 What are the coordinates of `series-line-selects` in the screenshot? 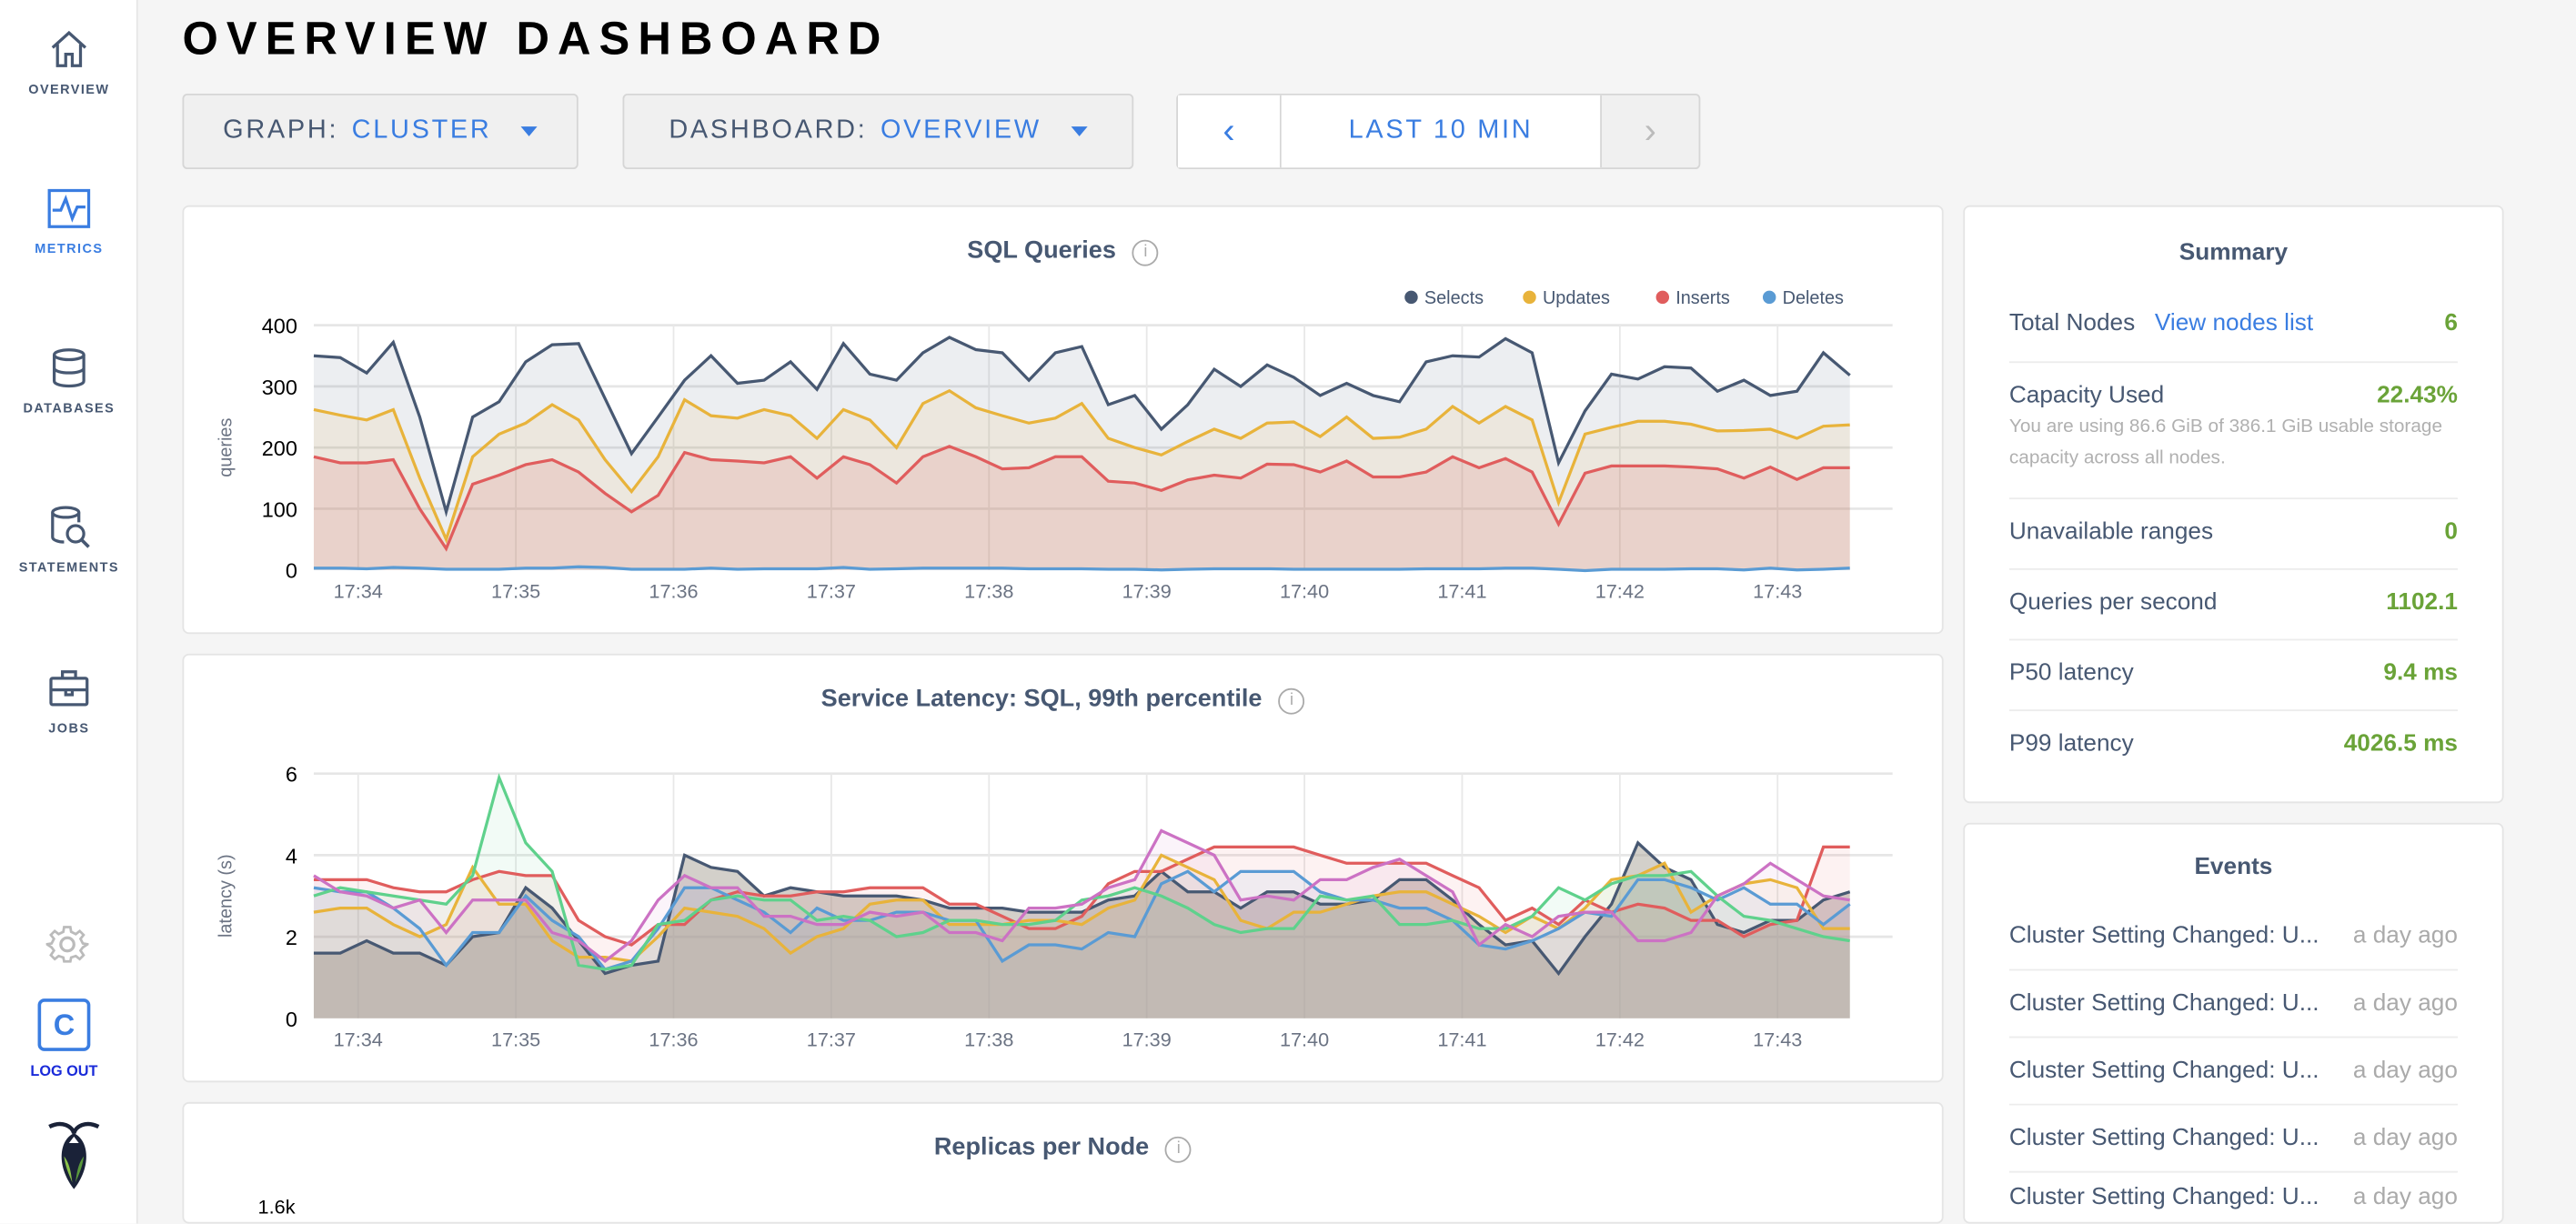 It's located at (1082, 427).